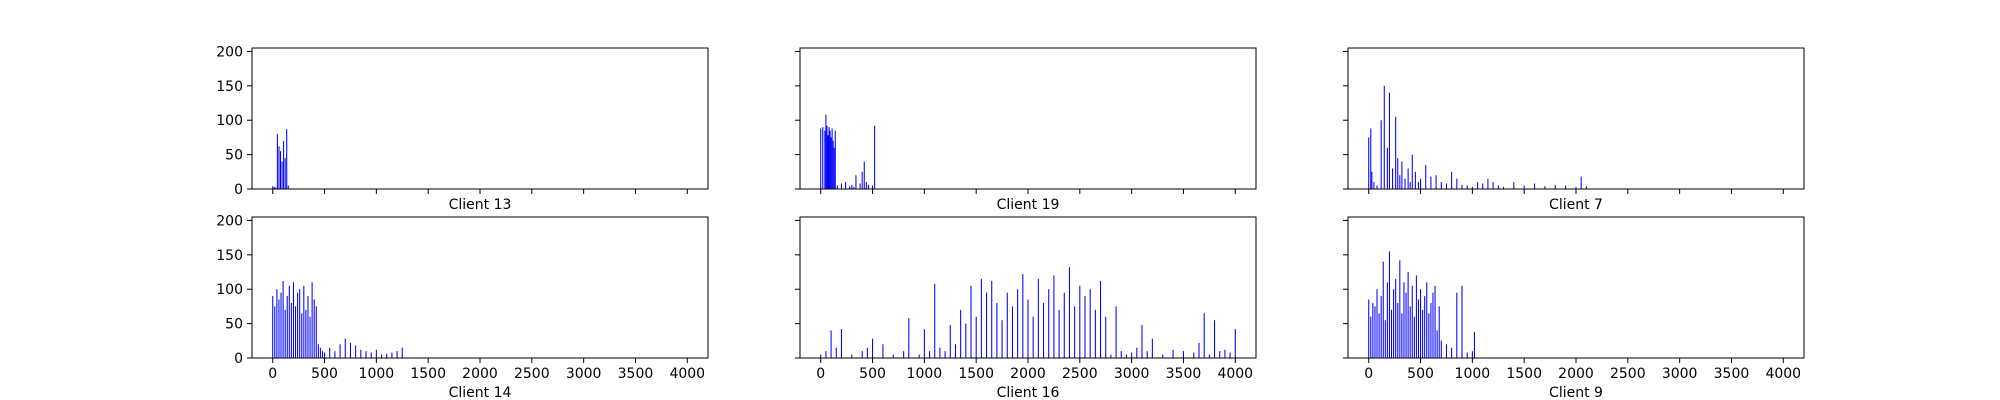 This screenshot has height=400, width=2000. What do you see at coordinates (1028, 392) in the screenshot?
I see `x-axis-label: Client 16` at bounding box center [1028, 392].